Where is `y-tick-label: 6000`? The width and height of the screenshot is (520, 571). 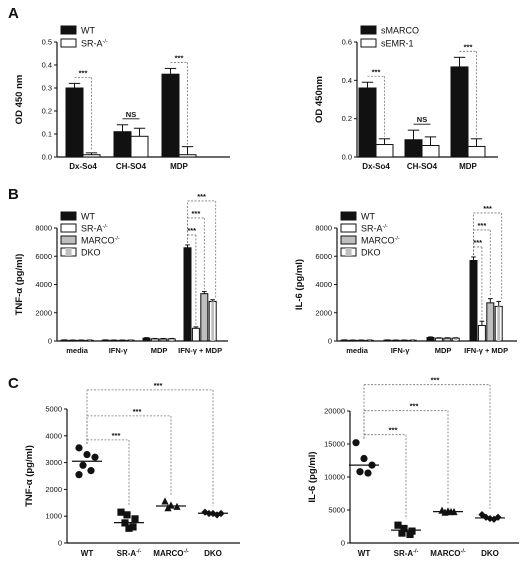 y-tick-label: 6000 is located at coordinates (43, 256).